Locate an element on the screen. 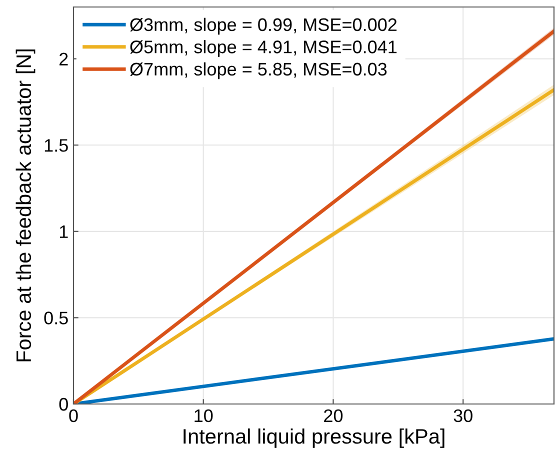 Image resolution: width=555 pixels, height=461 pixels. x-tick-label: 20 is located at coordinates (333, 415).